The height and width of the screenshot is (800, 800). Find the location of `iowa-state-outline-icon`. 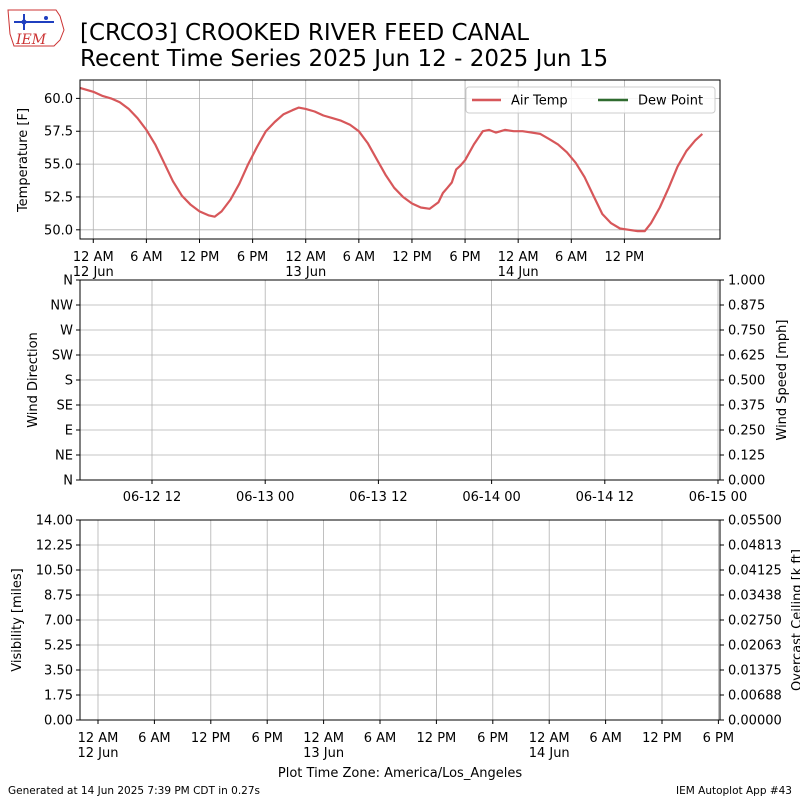

iowa-state-outline-icon is located at coordinates (36, 28).